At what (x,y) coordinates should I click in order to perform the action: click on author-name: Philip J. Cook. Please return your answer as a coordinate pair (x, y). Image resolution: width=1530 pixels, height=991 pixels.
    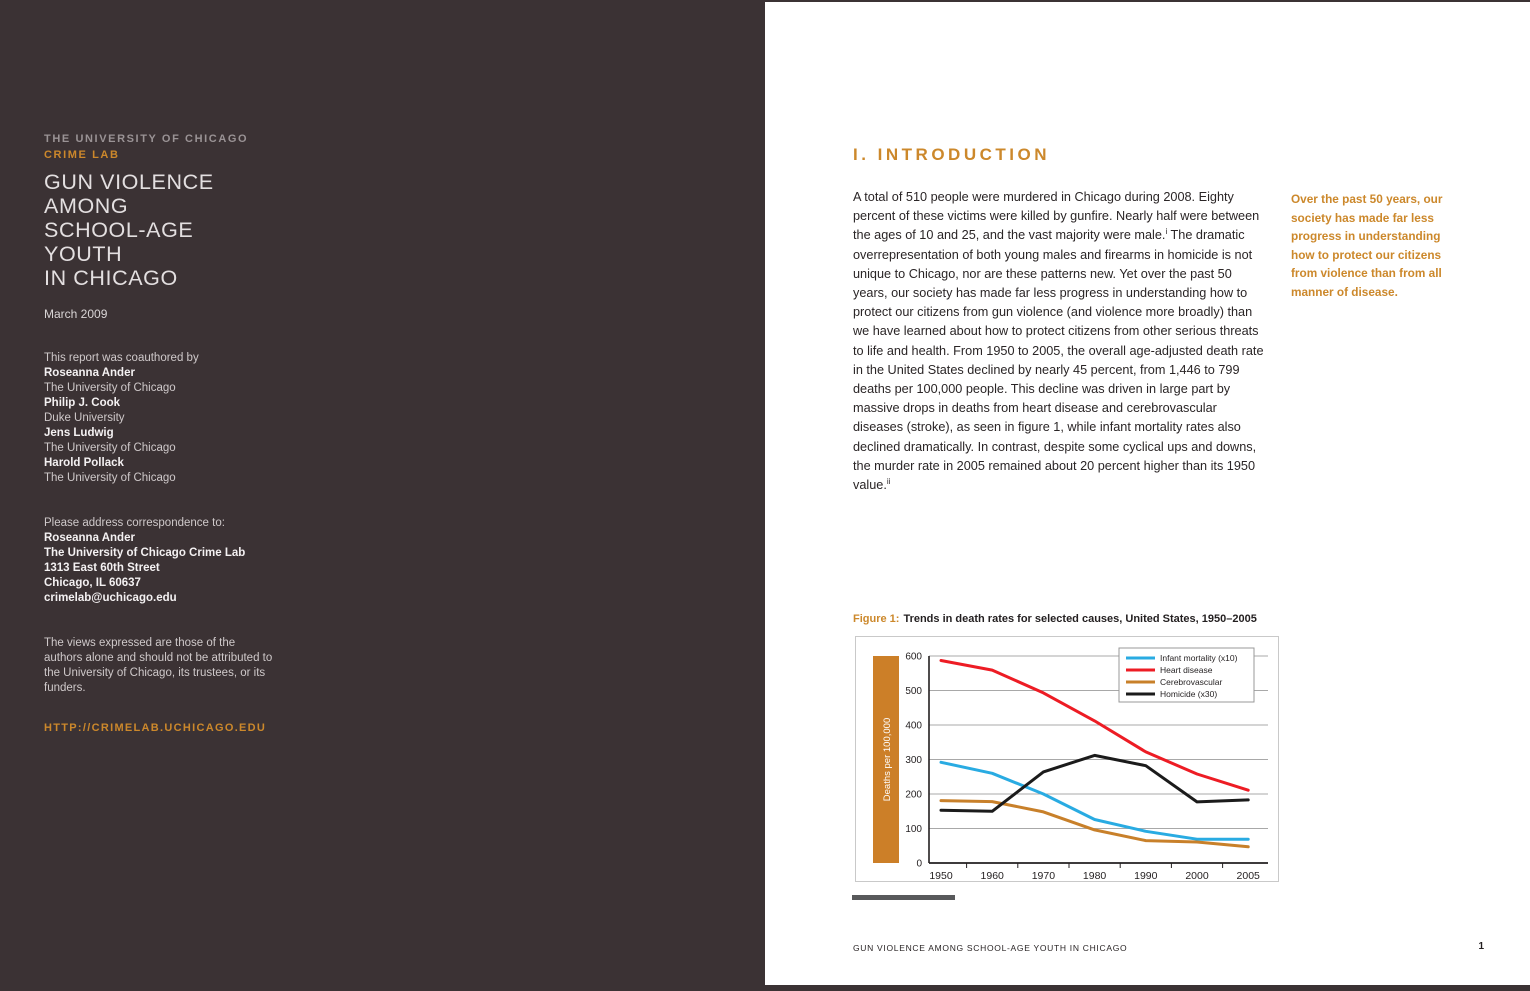
    Looking at the image, I should click on (82, 403).